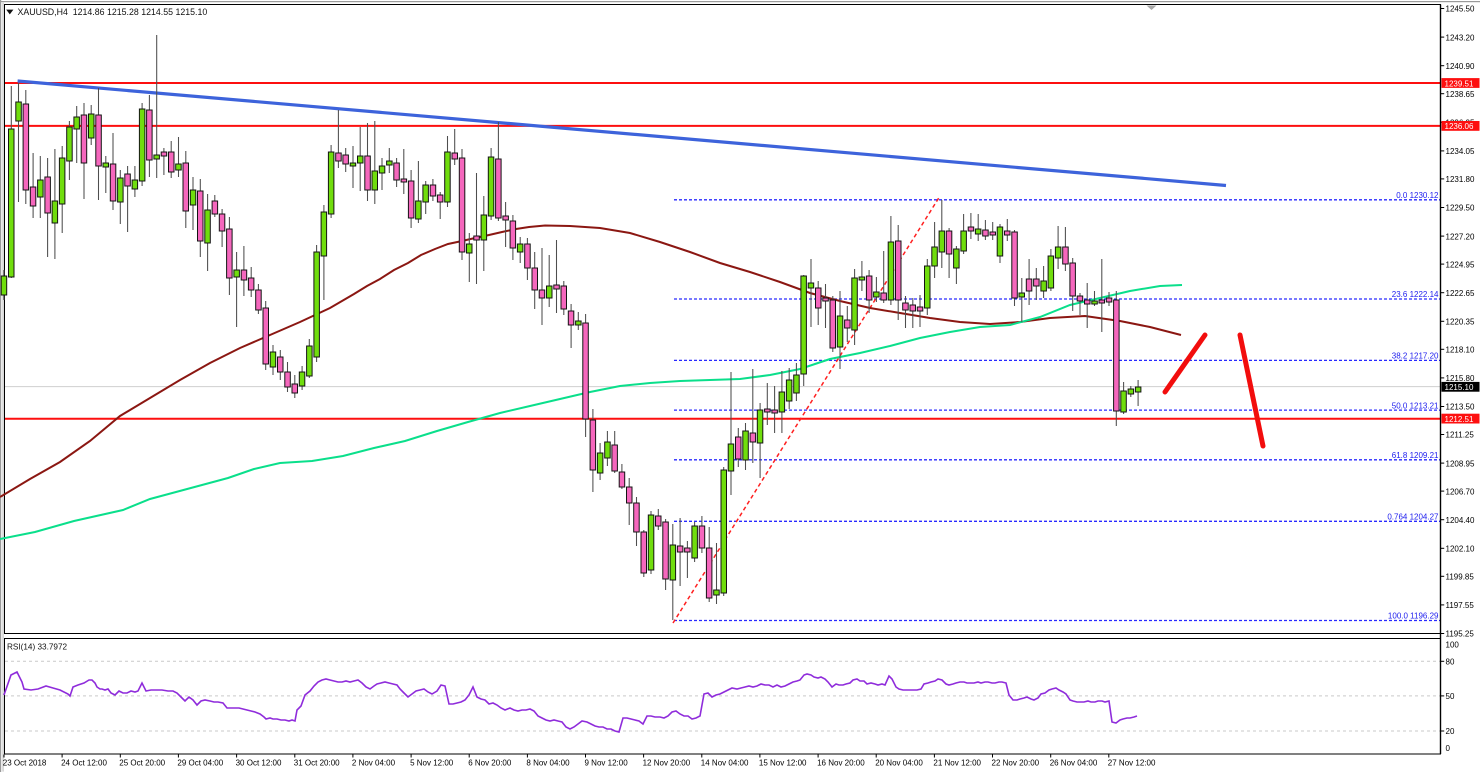 The width and height of the screenshot is (1480, 772). What do you see at coordinates (374, 763) in the screenshot?
I see `svg-text: 2 Nov 04:00` at bounding box center [374, 763].